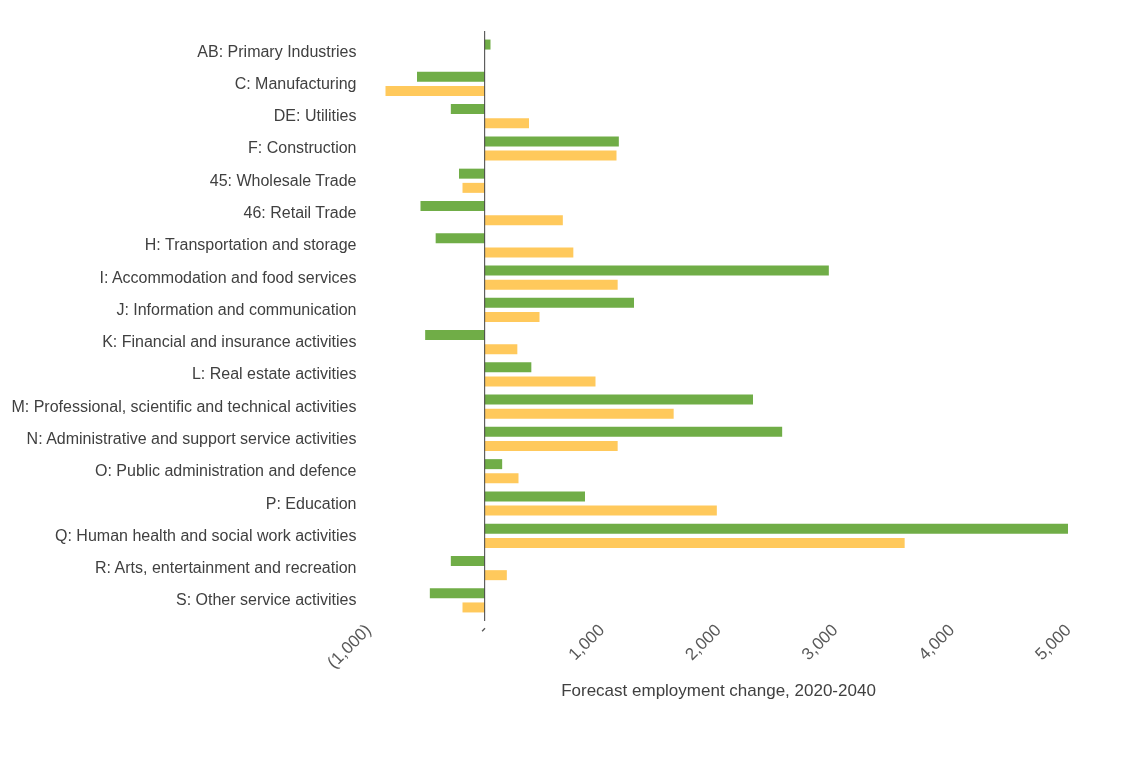 The width and height of the screenshot is (1140, 760). What do you see at coordinates (300, 213) in the screenshot?
I see `y-tick-label: 46: Retail Trade` at bounding box center [300, 213].